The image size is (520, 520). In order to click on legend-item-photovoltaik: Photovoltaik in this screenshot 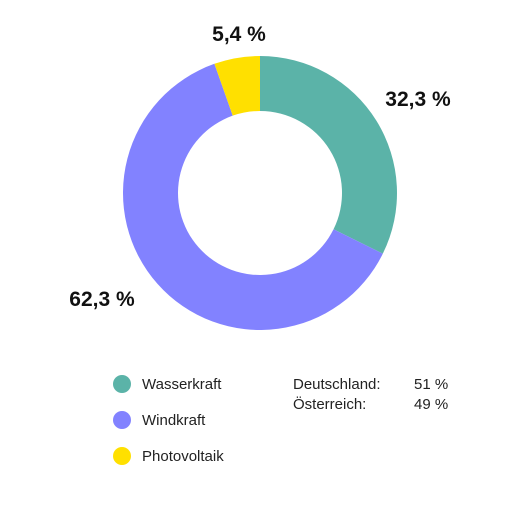, I will do `click(193, 456)`.